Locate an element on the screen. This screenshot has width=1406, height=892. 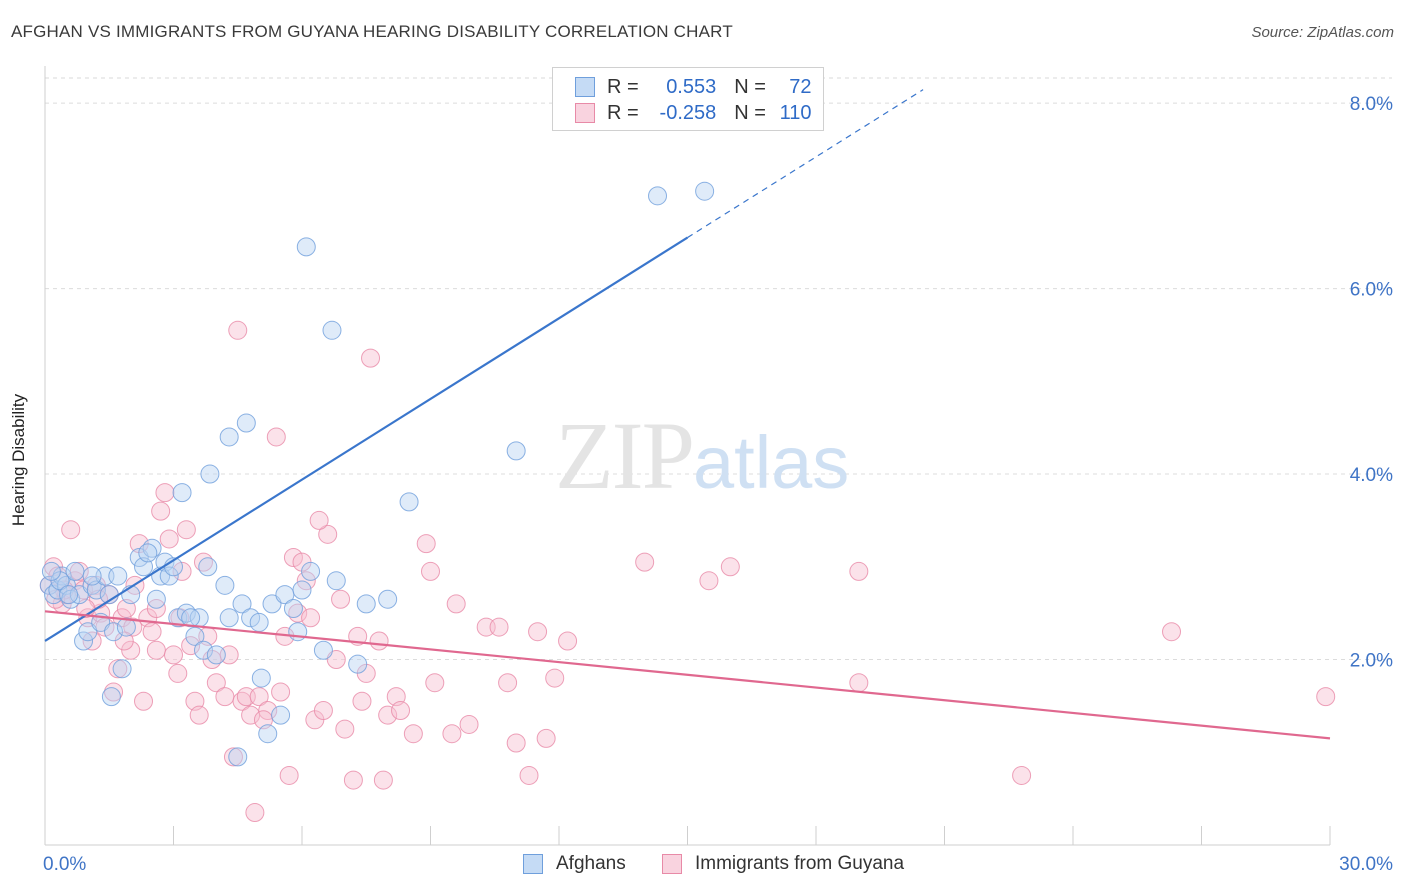
watermark-zip: ZIP is located at coordinates (625, 455).